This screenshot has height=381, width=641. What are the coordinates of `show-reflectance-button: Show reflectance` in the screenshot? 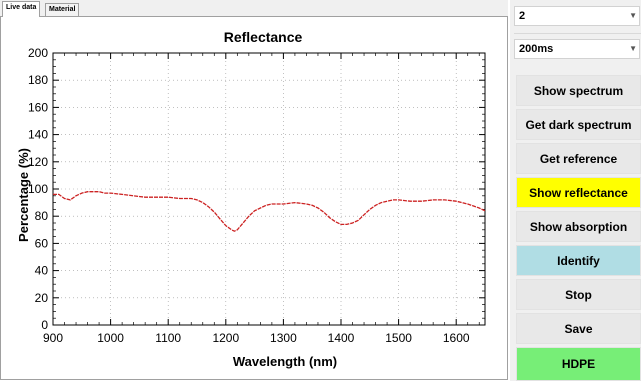 It's located at (578, 192).